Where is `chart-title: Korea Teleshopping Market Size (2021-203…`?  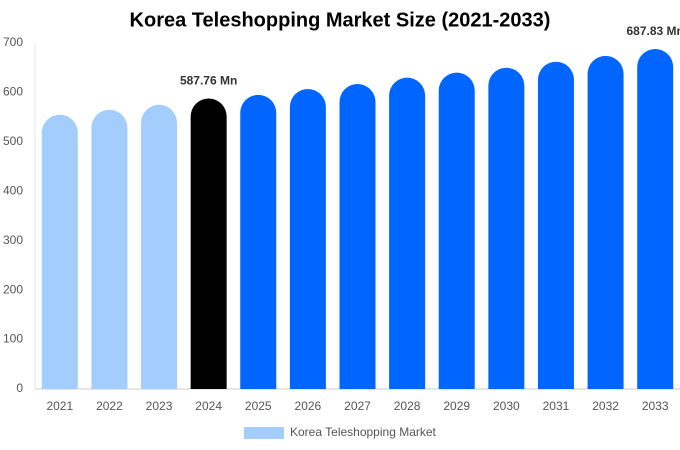 chart-title: Korea Teleshopping Market Size (2021-203… is located at coordinates (340, 20).